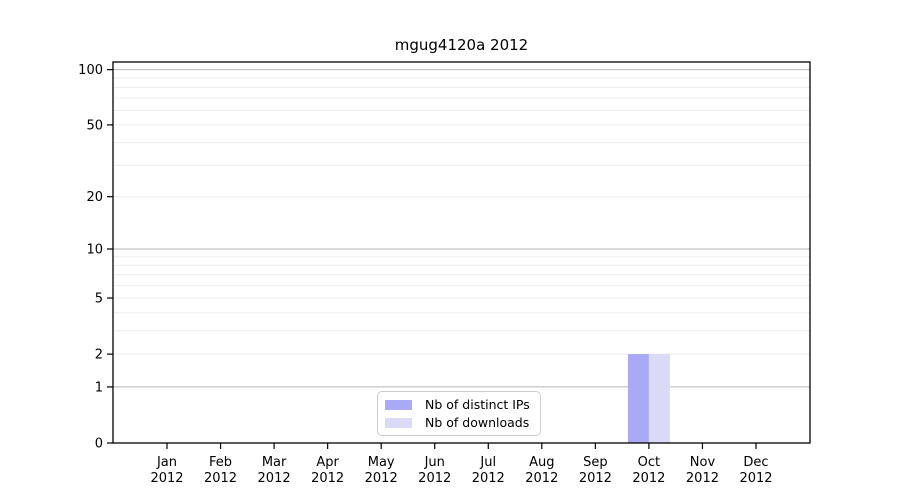  I want to click on y-tick-label: 1, so click(99, 387).